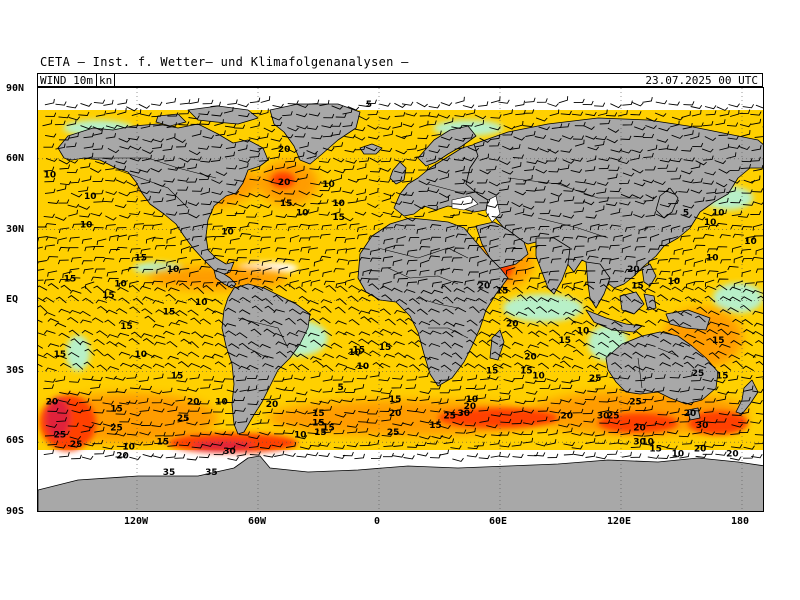 This screenshot has width=800, height=600. What do you see at coordinates (476, 209) in the screenshot?
I see `inland-seas` at bounding box center [476, 209].